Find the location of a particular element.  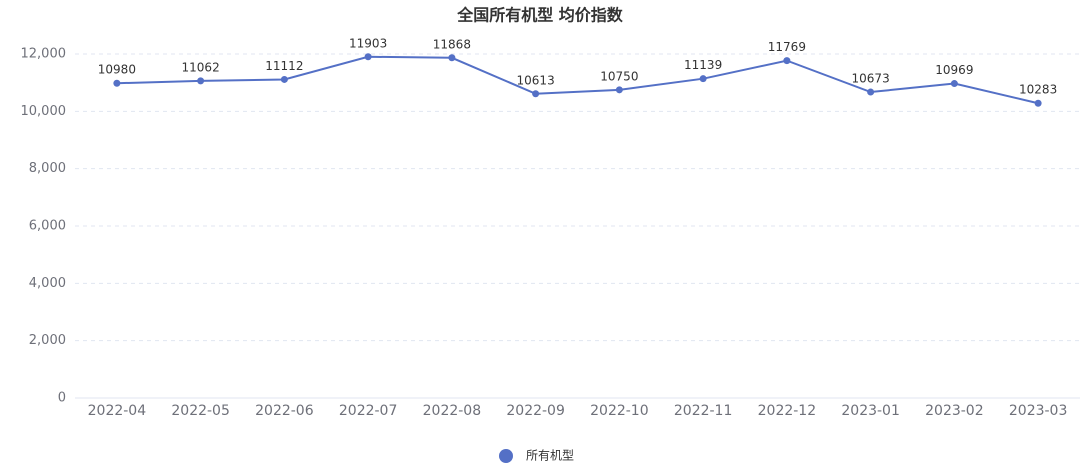

line is located at coordinates (577, 80).